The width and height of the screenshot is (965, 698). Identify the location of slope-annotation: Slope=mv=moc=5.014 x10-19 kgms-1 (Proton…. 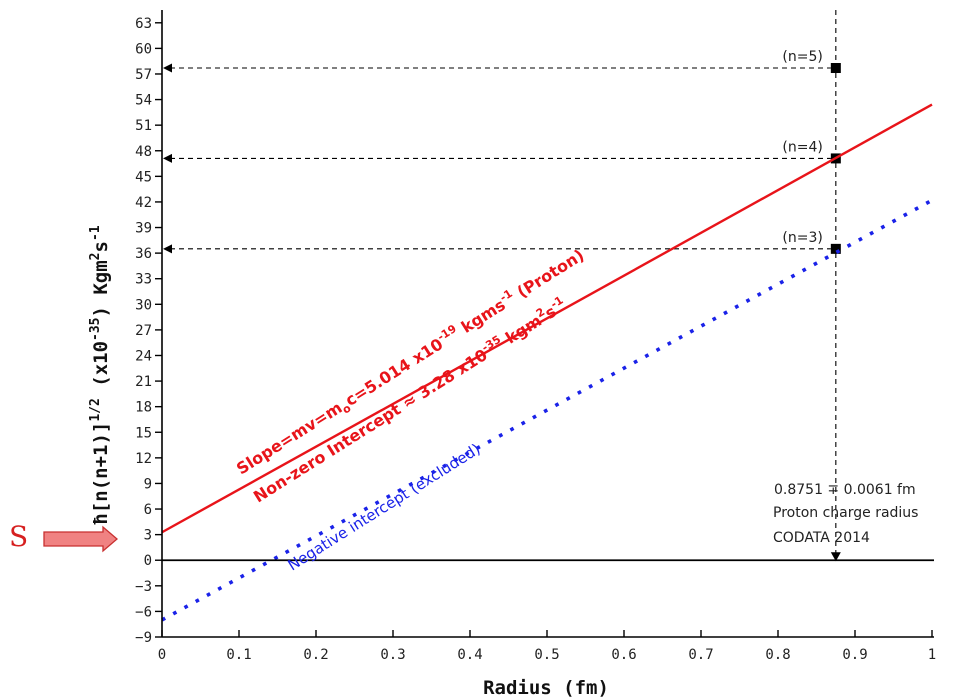
(410, 362).